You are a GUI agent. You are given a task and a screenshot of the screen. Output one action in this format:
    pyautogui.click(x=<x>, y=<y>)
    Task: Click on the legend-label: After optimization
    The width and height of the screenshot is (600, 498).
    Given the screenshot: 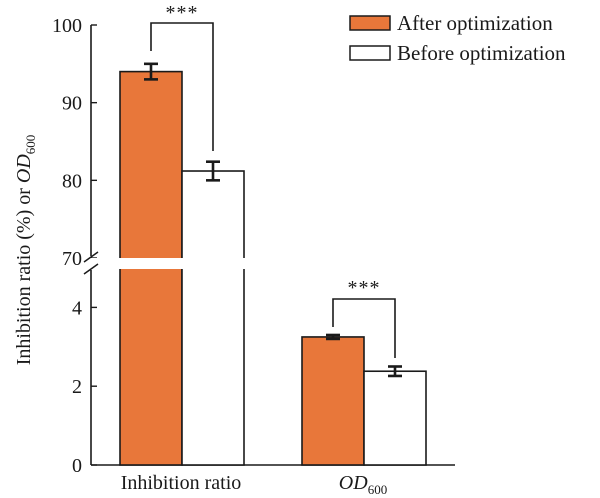 What is the action you would take?
    pyautogui.click(x=475, y=23)
    